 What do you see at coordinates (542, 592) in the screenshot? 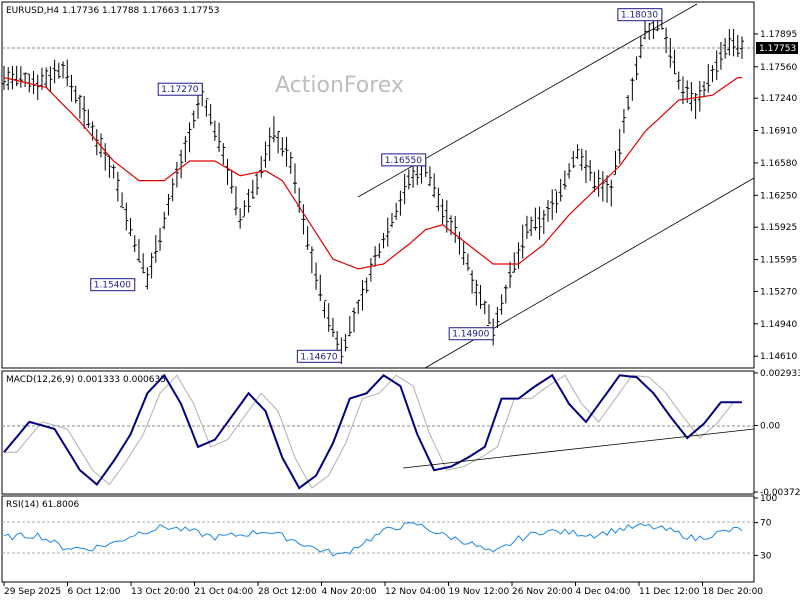
I see `time-tick-label: 26 Nov 20:00` at bounding box center [542, 592].